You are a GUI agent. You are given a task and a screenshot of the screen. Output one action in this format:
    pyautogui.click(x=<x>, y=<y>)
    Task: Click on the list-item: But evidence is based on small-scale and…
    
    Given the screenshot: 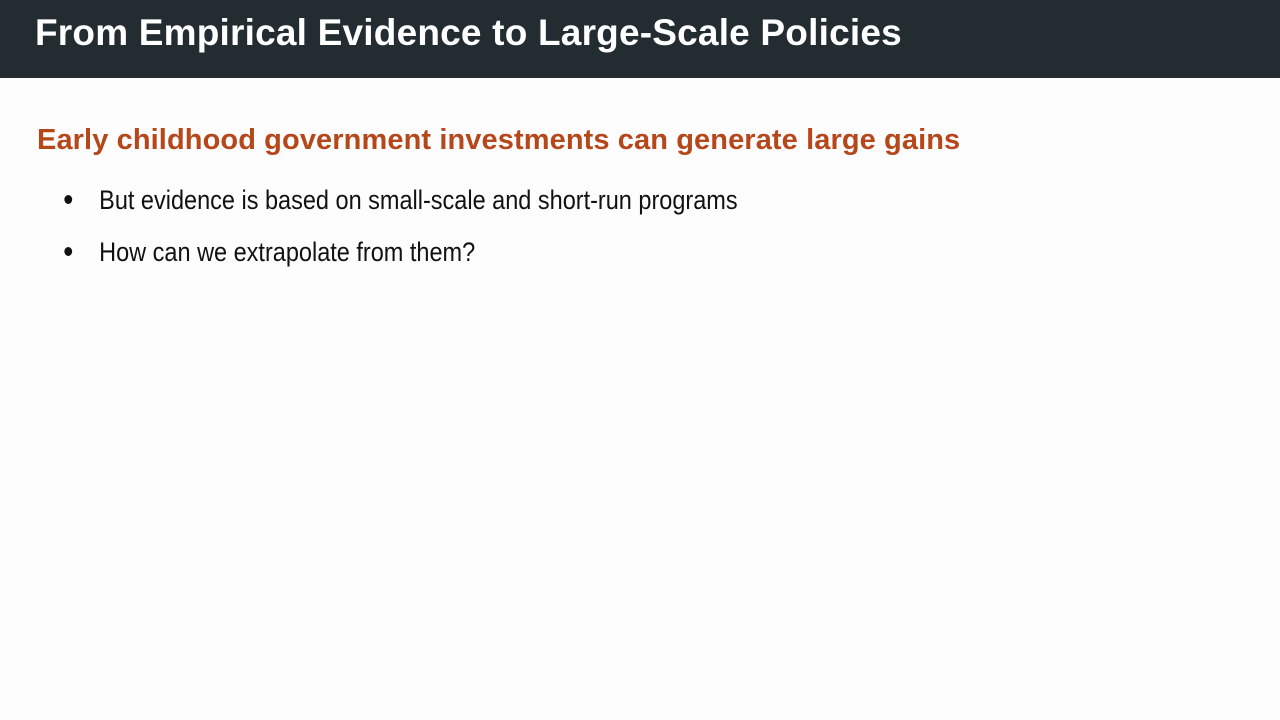 What is the action you would take?
    pyautogui.click(x=399, y=200)
    